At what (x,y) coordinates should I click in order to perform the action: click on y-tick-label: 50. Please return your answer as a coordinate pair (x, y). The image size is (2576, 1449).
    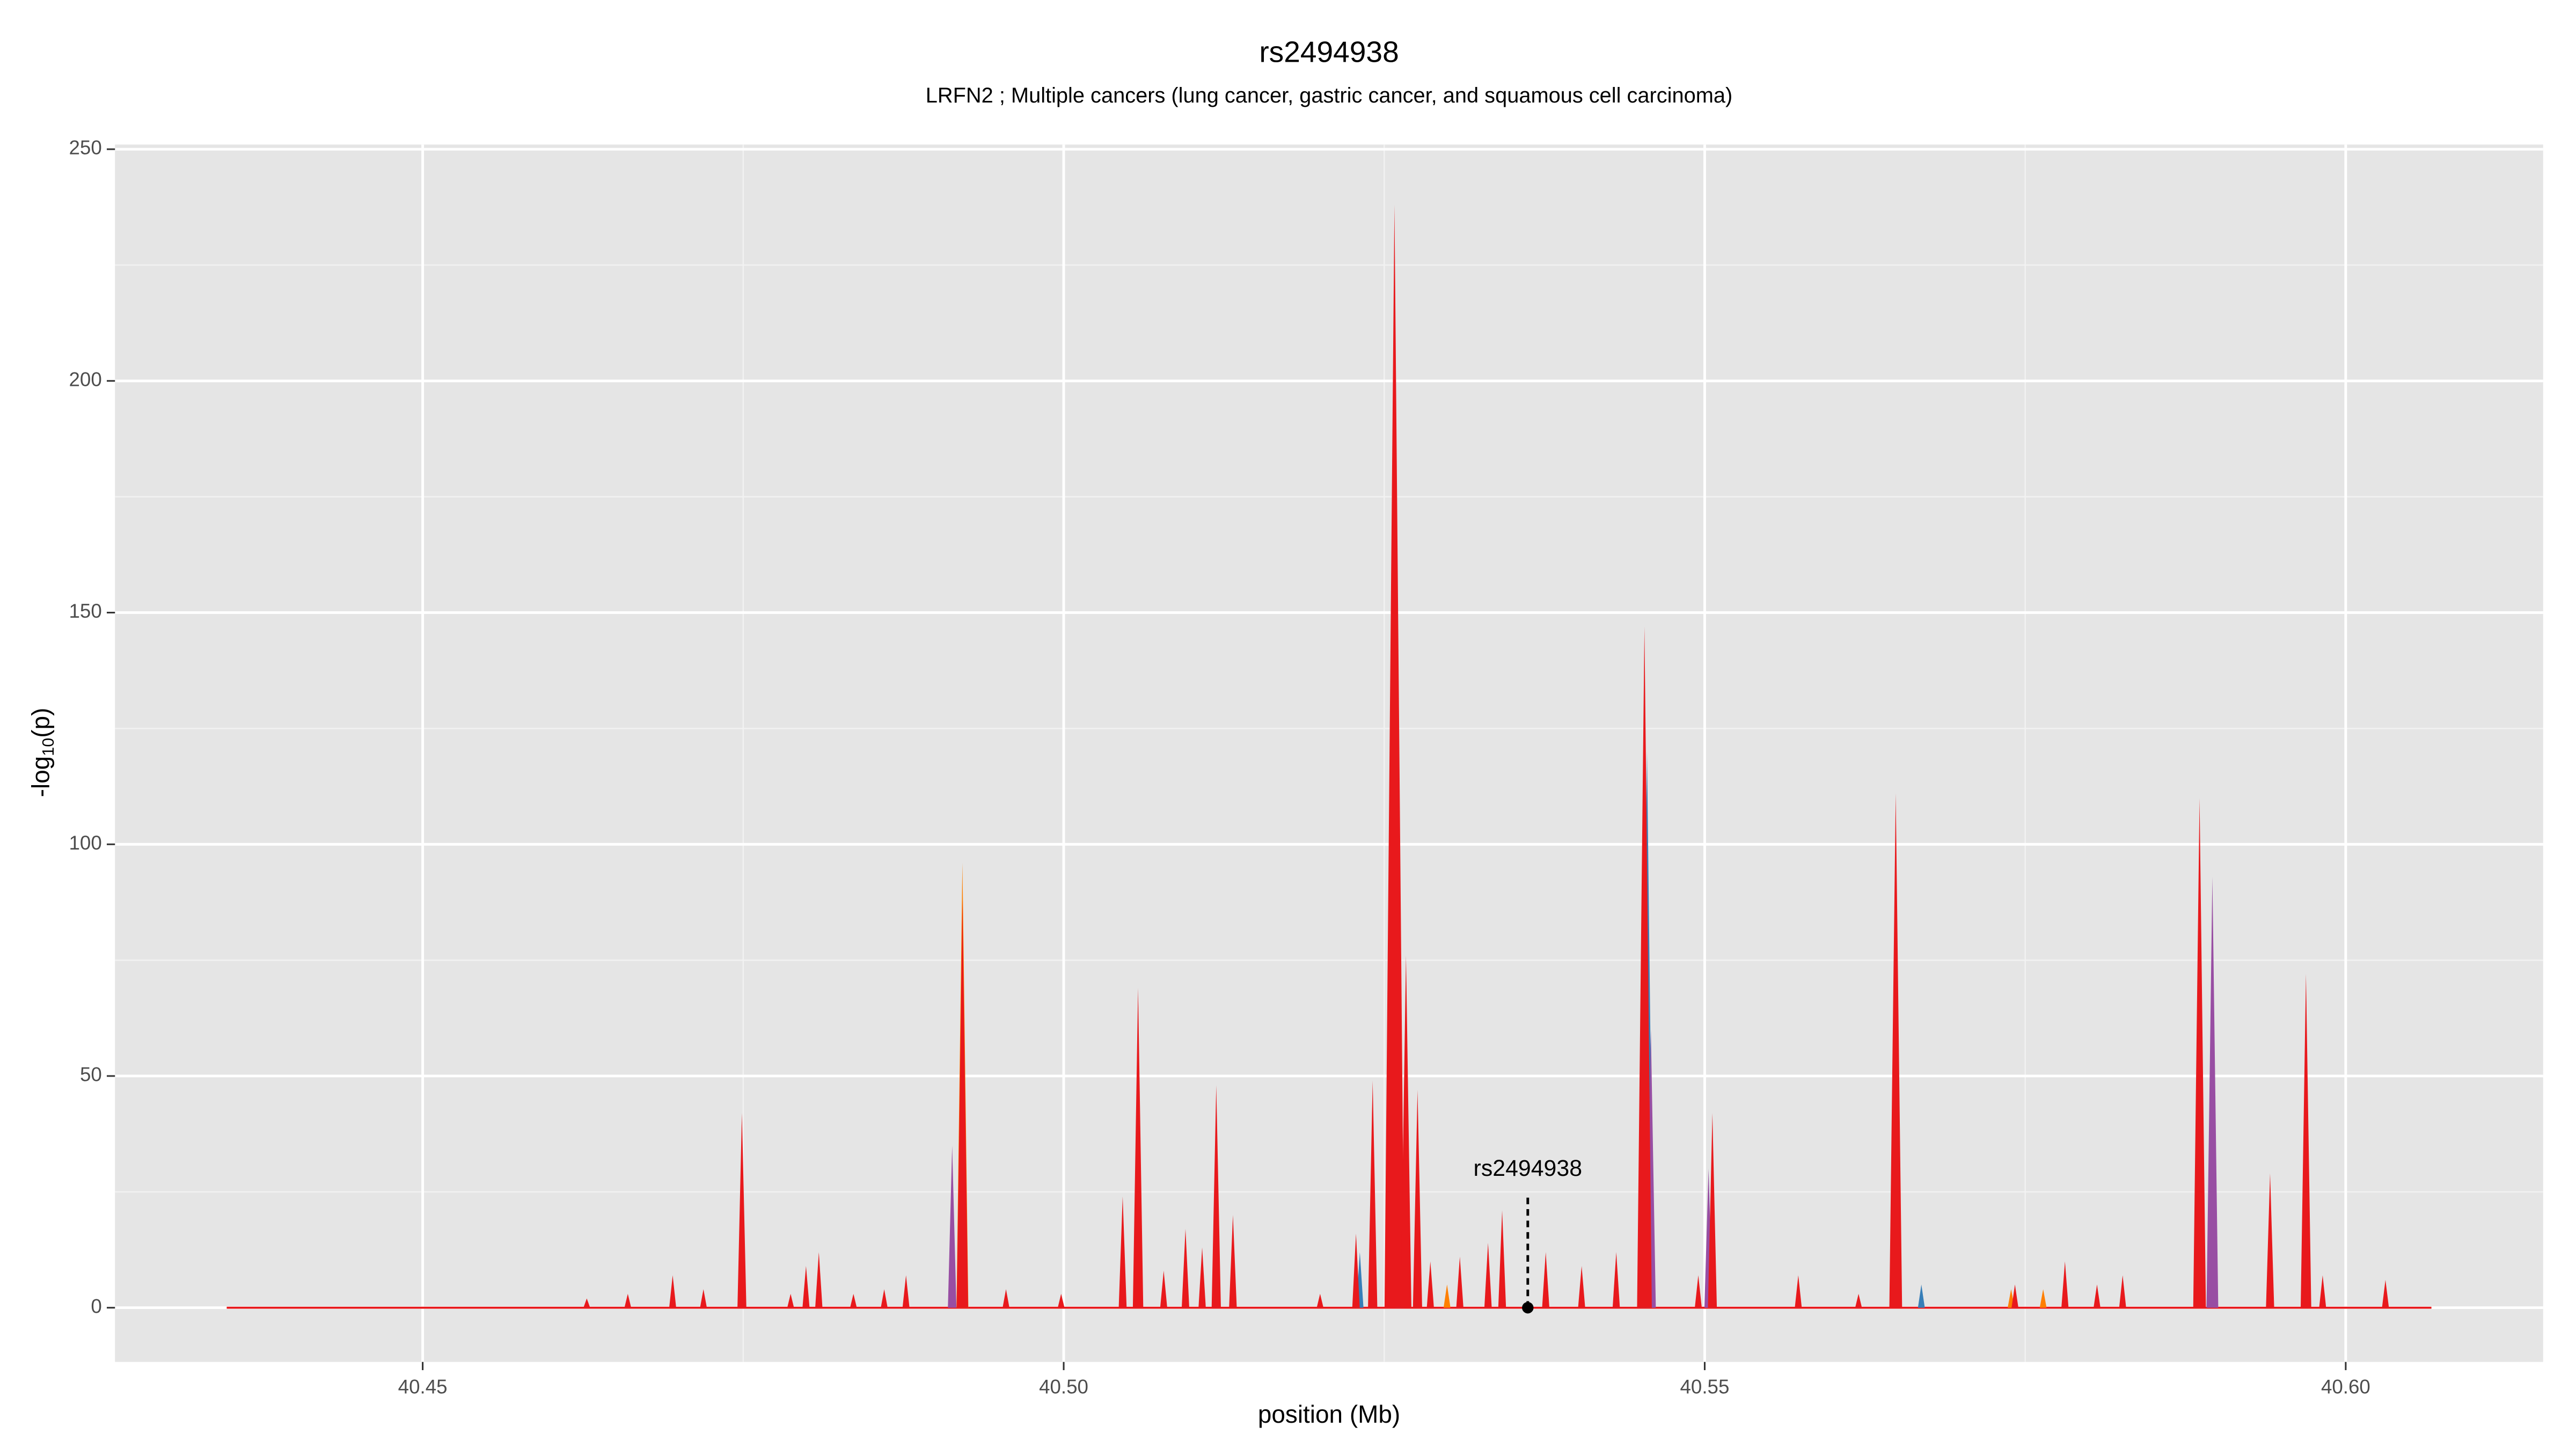
    Looking at the image, I should click on (91, 1075).